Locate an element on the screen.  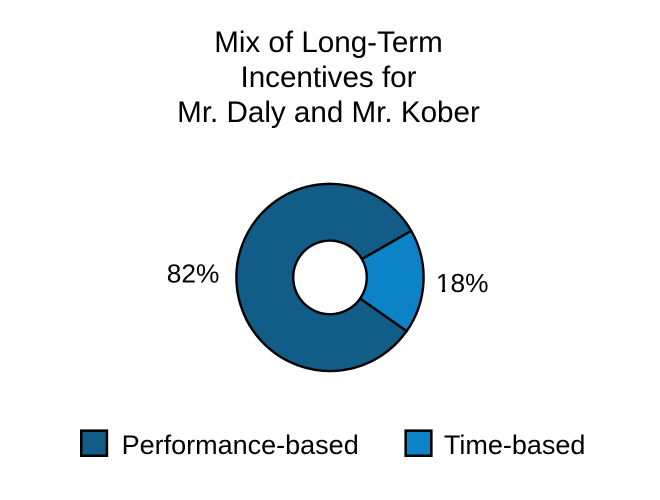
svg-text: 18% is located at coordinates (462, 283).